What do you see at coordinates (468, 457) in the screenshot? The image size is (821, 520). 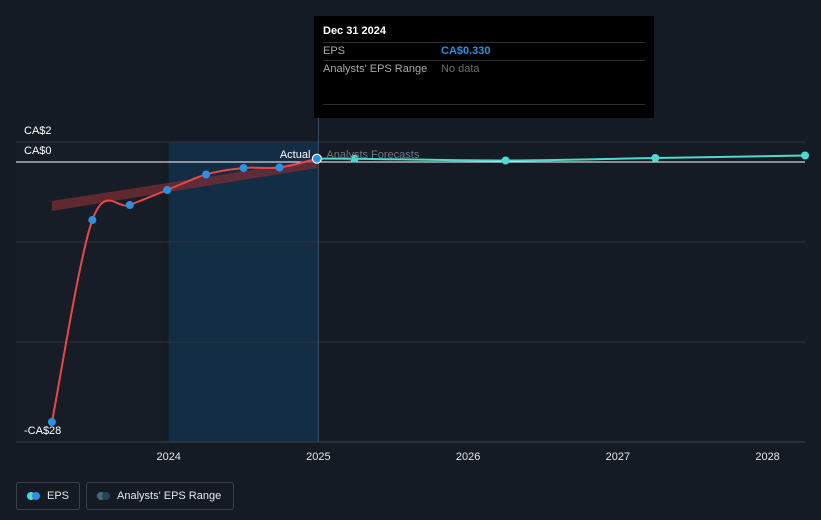 I see `x-tick-label: 2026` at bounding box center [468, 457].